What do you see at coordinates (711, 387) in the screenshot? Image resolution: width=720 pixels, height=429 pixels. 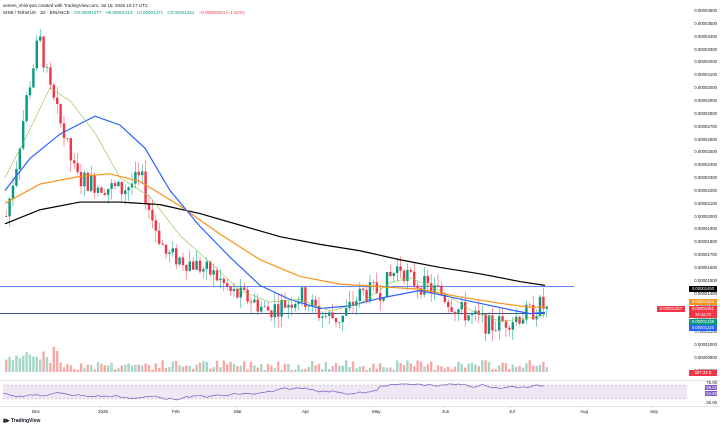 I see `rsi-axis-label: 58.91` at bounding box center [711, 387].